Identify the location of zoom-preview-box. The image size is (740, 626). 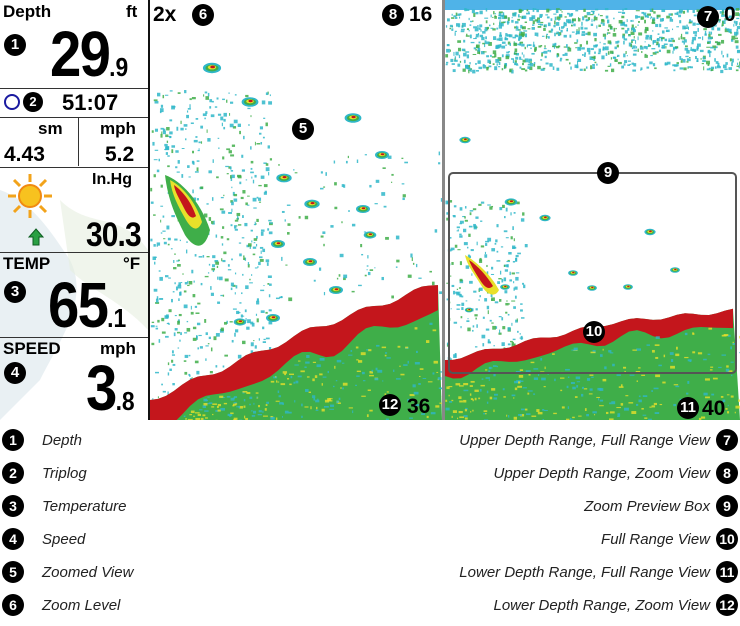
(592, 273).